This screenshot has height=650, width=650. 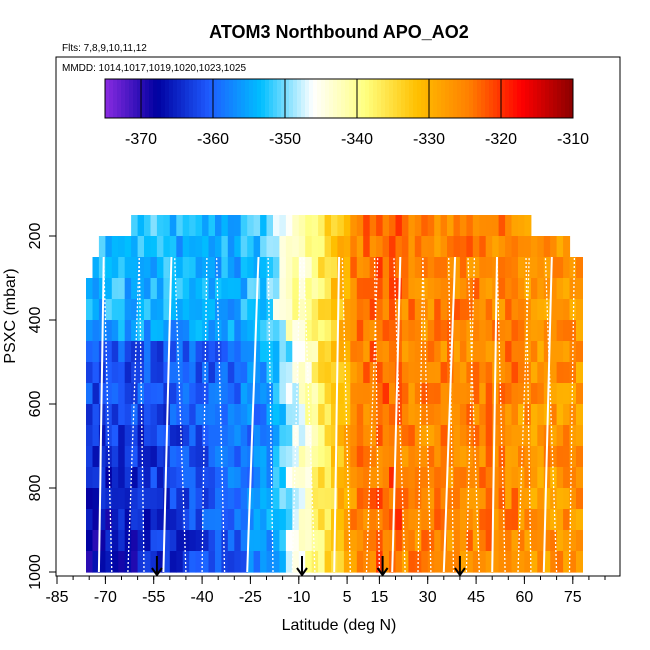 I want to click on flights-note: Flts: 7,8,9,10,11,12, so click(x=104, y=48).